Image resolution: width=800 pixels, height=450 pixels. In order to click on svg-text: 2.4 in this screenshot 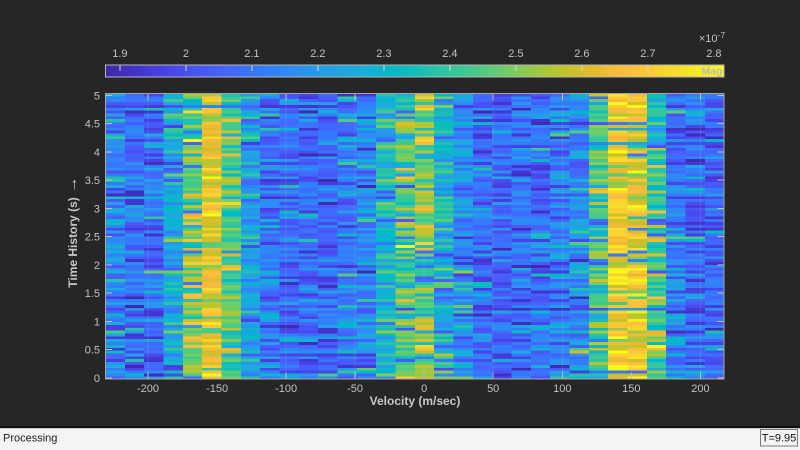, I will do `click(449, 54)`.